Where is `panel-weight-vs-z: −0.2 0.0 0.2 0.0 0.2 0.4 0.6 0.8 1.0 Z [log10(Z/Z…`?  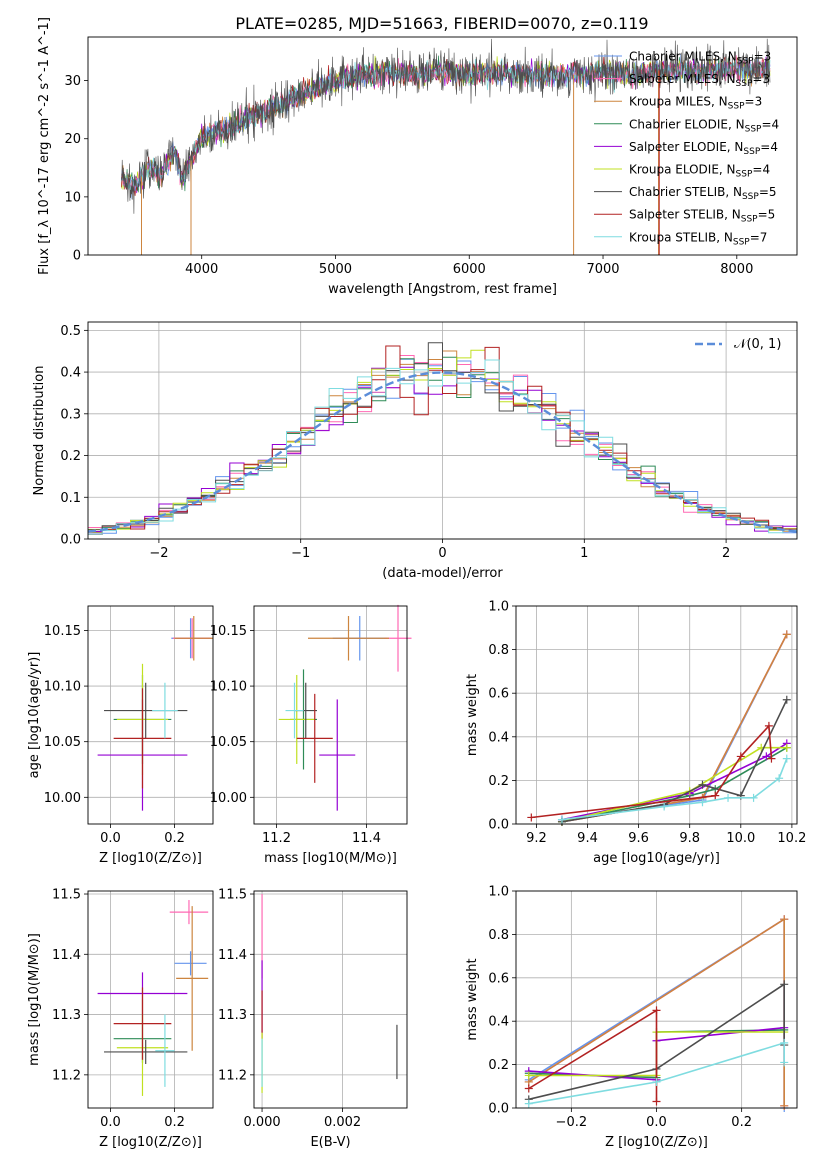 panel-weight-vs-z: −0.2 0.0 0.2 0.0 0.2 0.4 0.6 0.8 1.0 Z [log10(Z/Z… is located at coordinates (631, 1017).